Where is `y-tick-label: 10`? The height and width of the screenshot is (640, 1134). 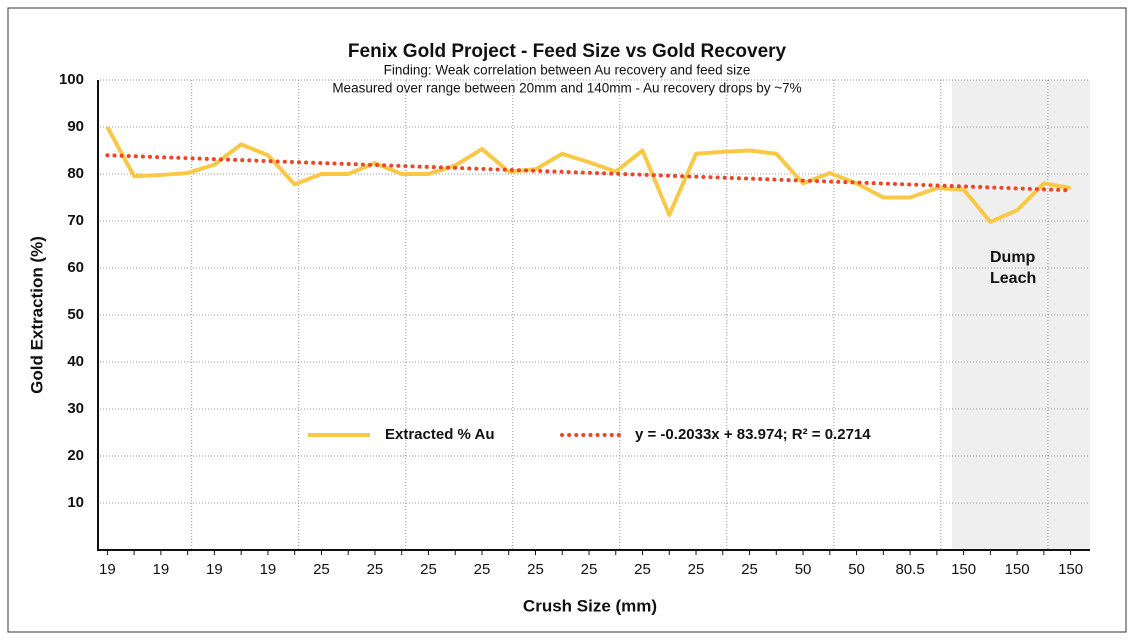 y-tick-label: 10 is located at coordinates (75, 502).